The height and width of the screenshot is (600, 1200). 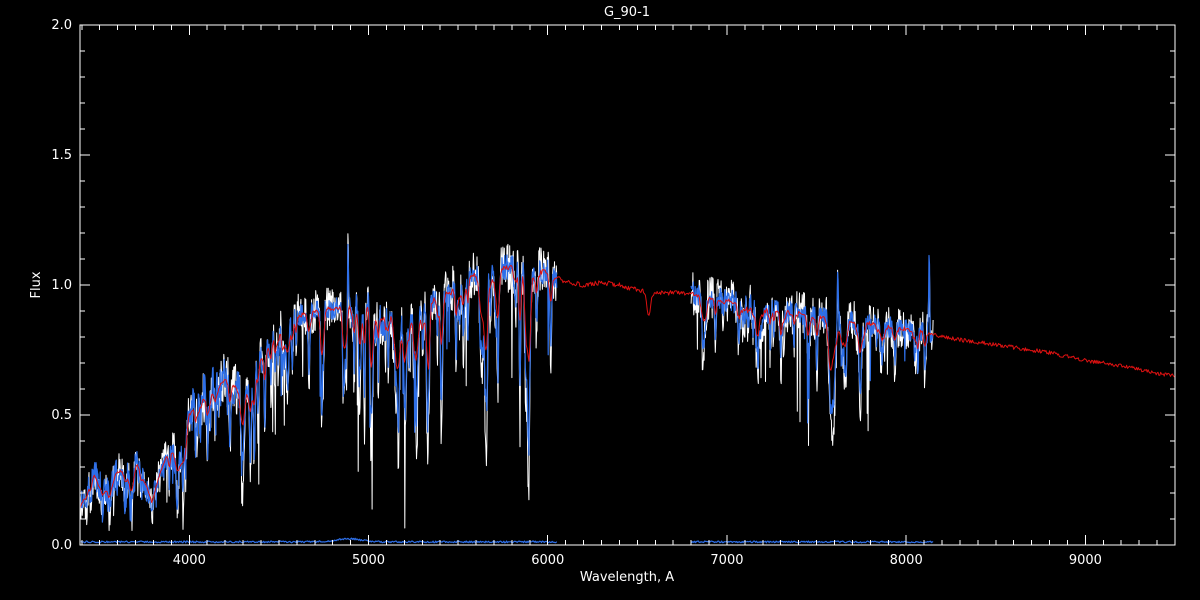 What do you see at coordinates (726, 560) in the screenshot?
I see `x-tick-label: 7000` at bounding box center [726, 560].